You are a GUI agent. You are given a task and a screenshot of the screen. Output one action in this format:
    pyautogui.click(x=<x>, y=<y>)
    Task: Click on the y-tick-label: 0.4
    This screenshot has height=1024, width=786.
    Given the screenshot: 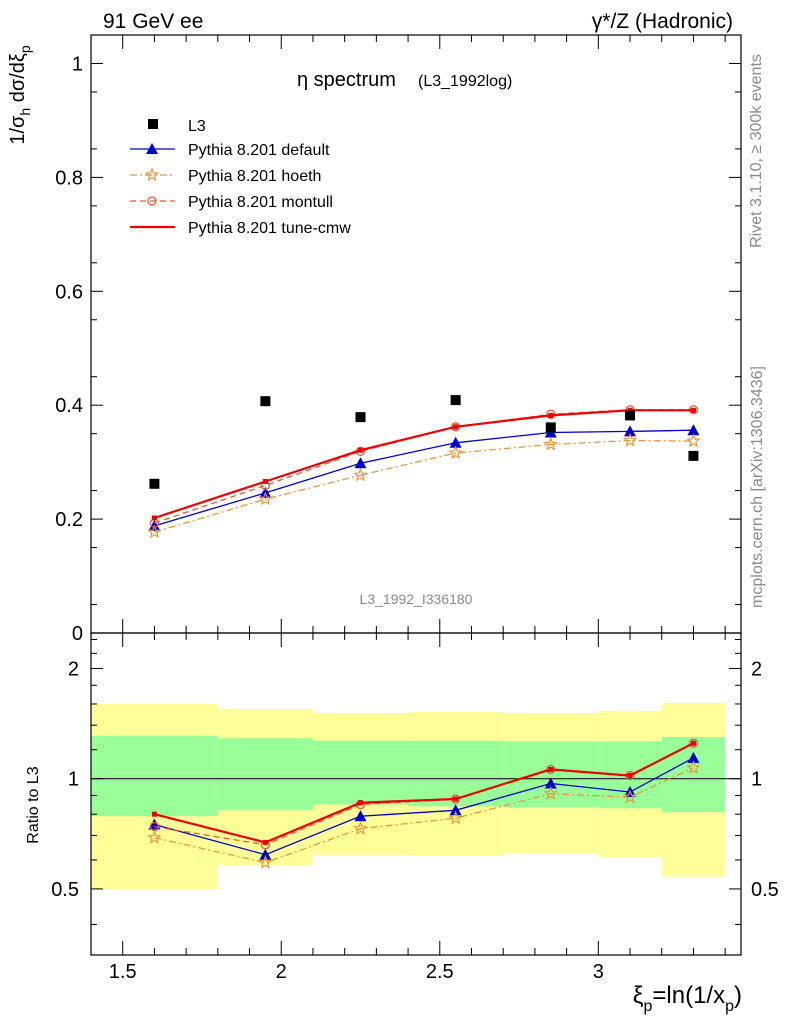 What is the action you would take?
    pyautogui.click(x=69, y=406)
    